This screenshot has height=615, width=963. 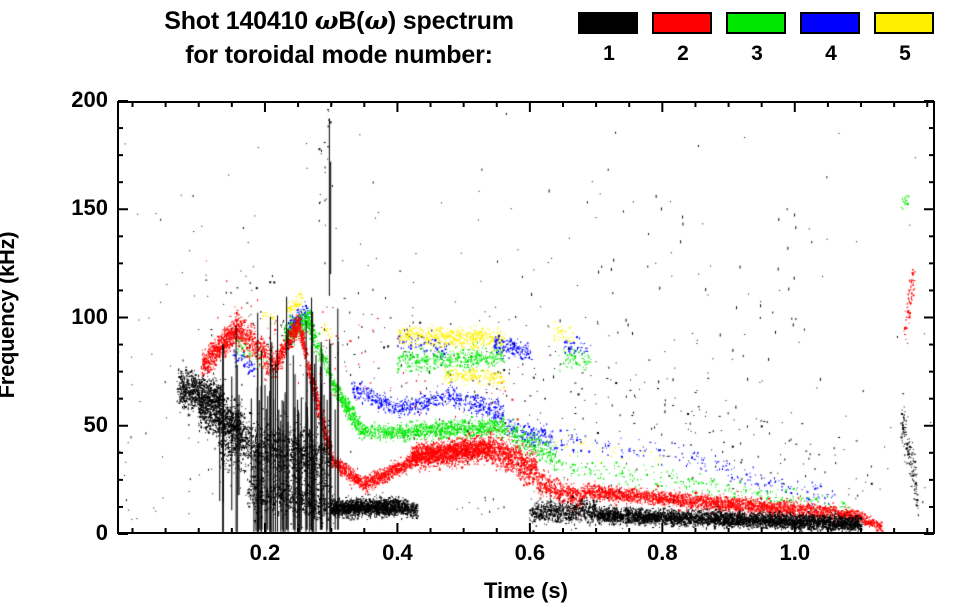 I want to click on title-spectrum-text: ) spectrum, so click(x=450, y=21).